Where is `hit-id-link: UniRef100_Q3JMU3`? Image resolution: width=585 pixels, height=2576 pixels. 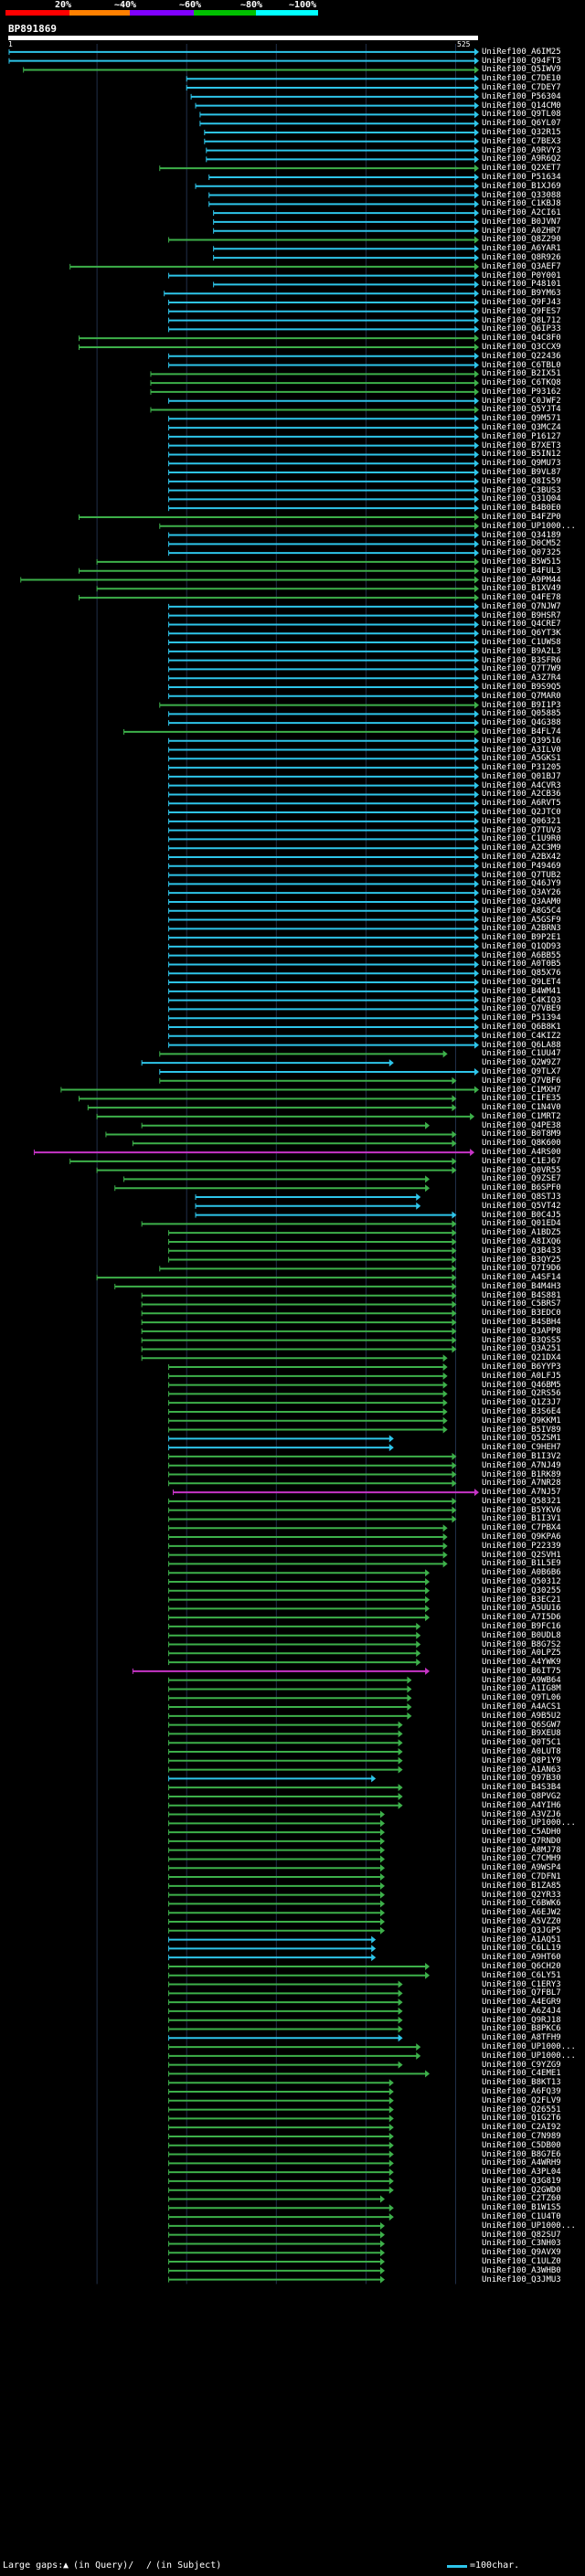
hit-id-link: UniRef100_Q3JMU3 is located at coordinates (521, 2279).